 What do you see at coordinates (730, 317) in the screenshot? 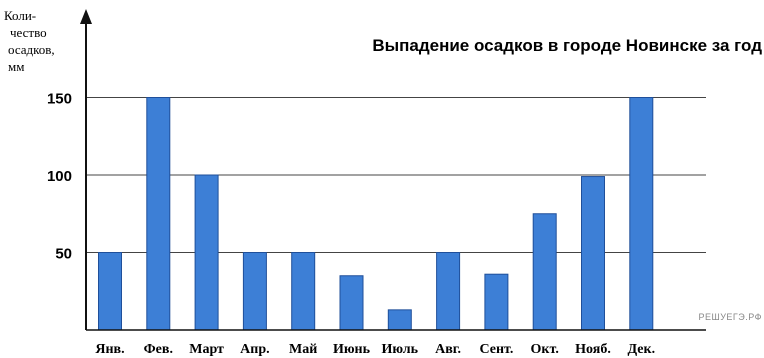
I see `watermark: РЕШУЕГЭ.РФ` at bounding box center [730, 317].